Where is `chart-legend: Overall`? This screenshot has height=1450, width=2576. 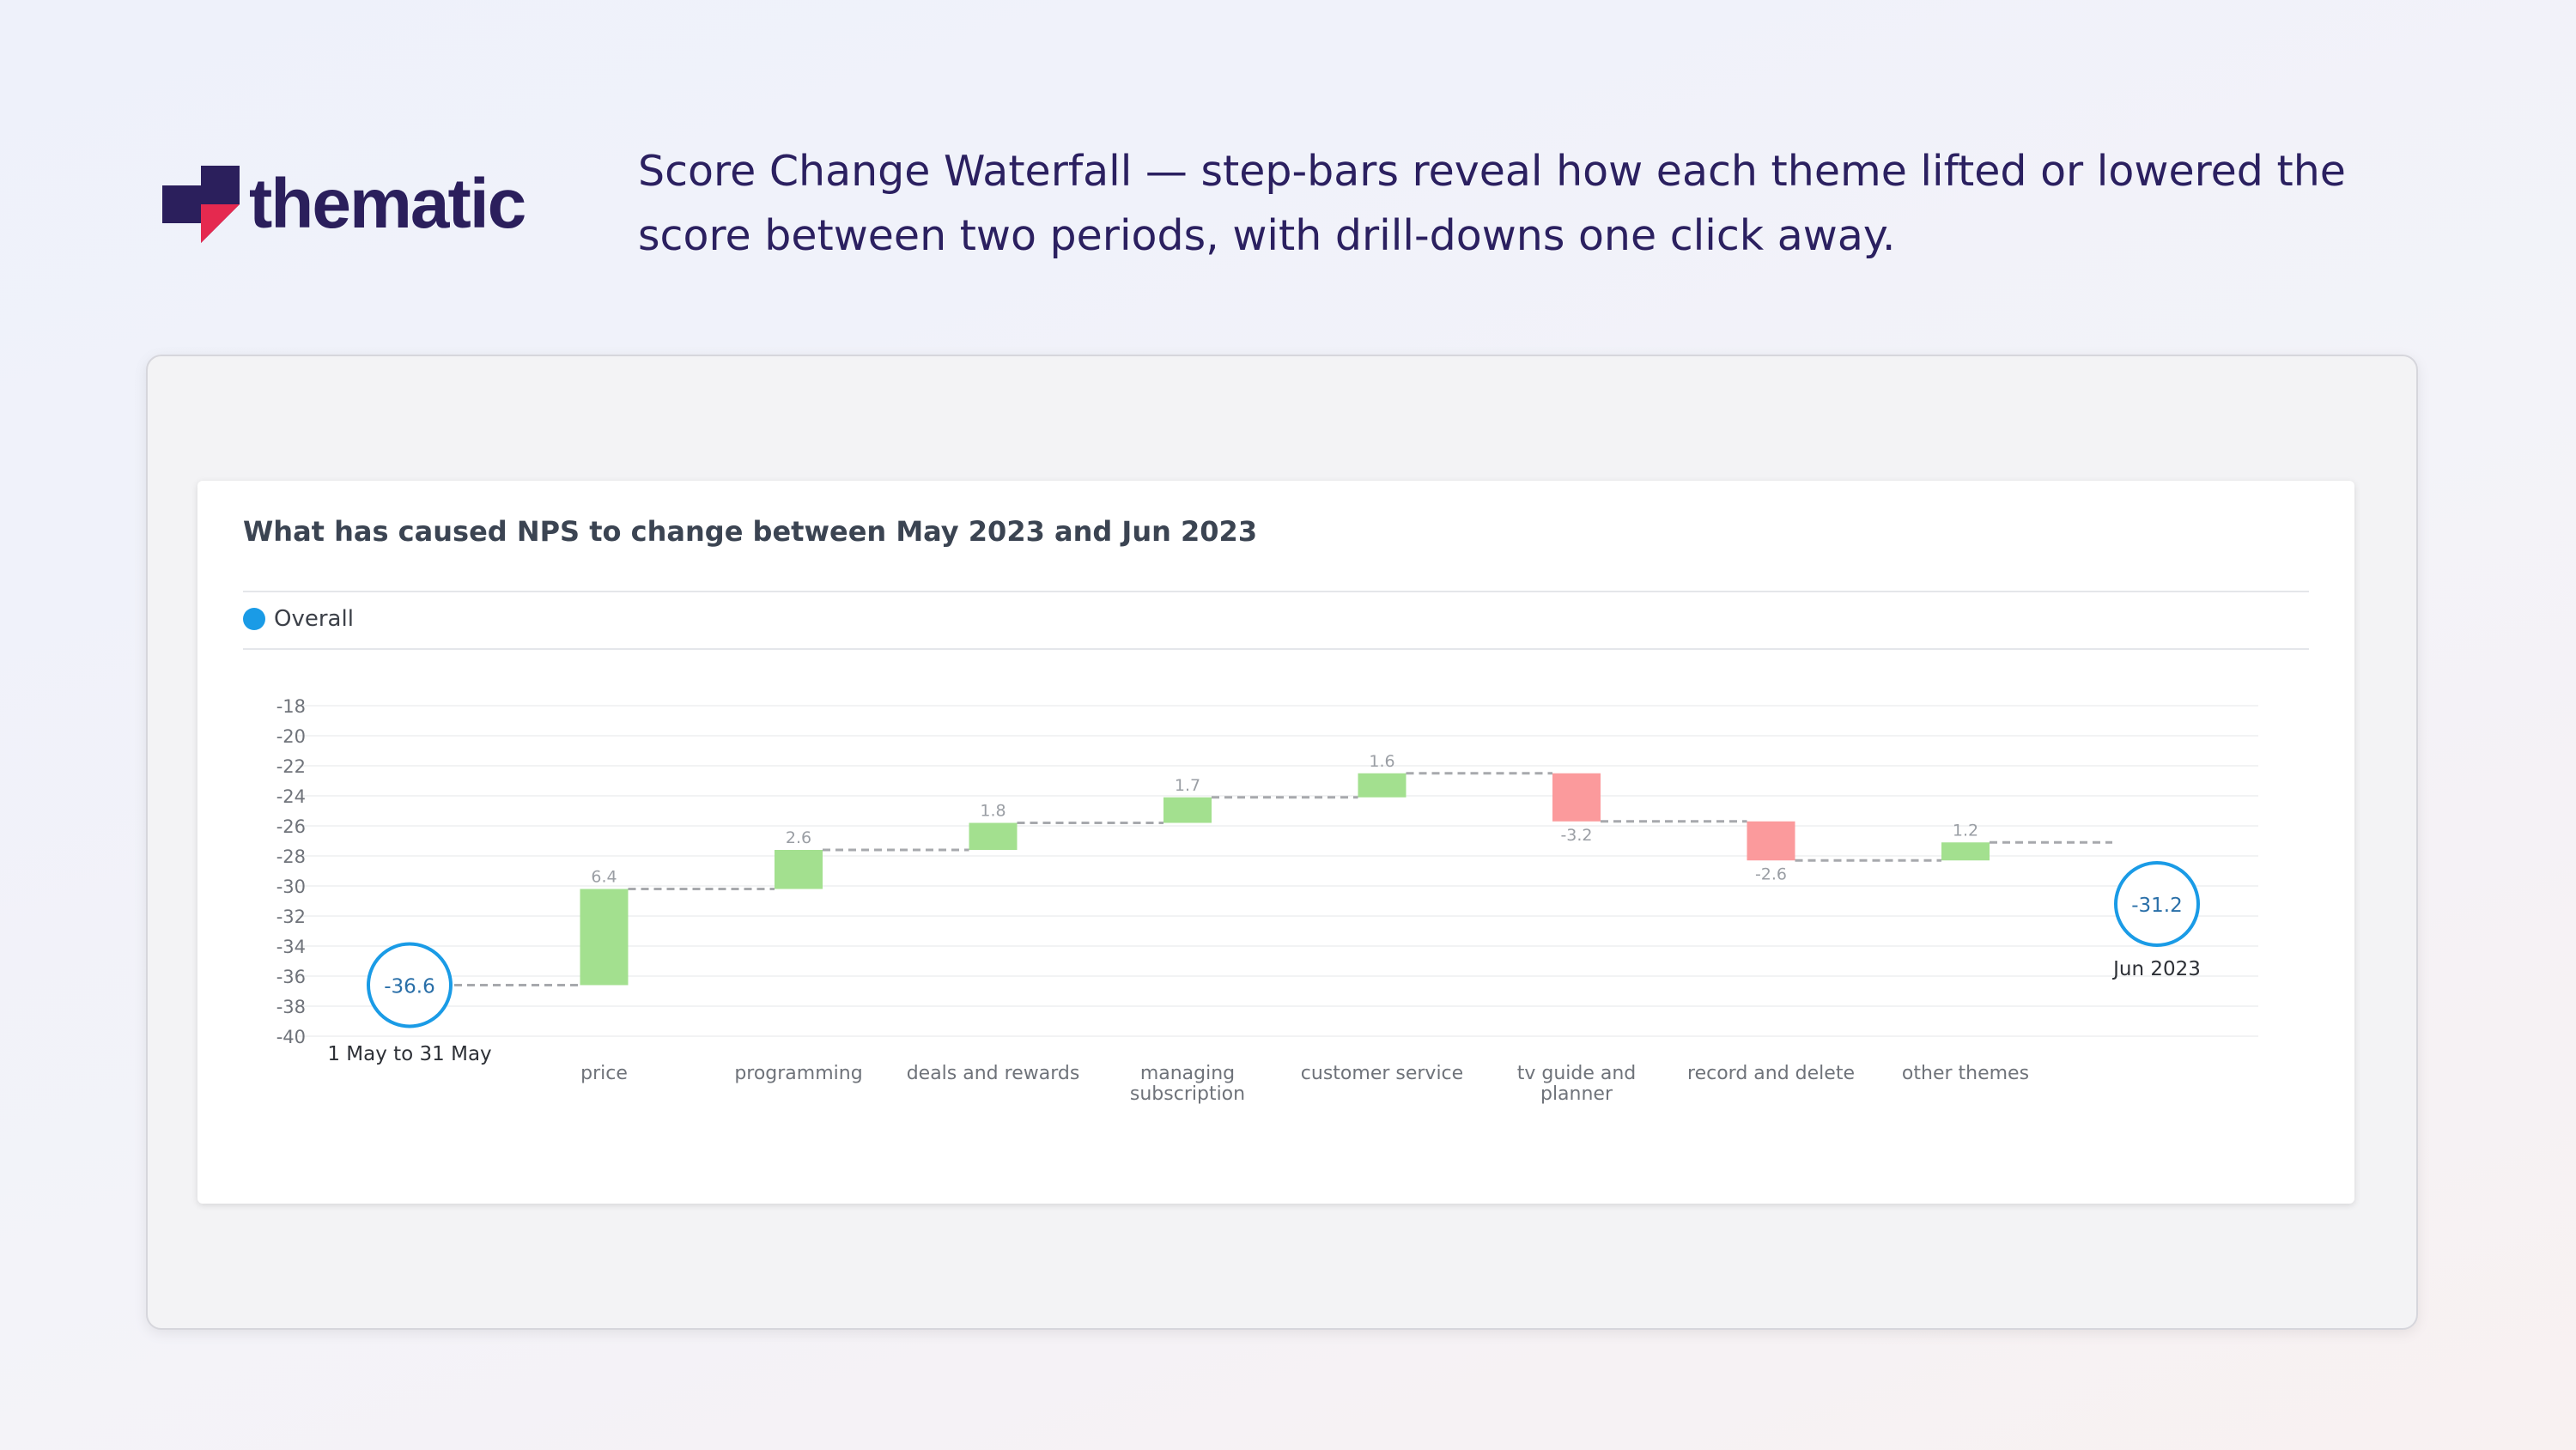
chart-legend: Overall is located at coordinates (298, 619).